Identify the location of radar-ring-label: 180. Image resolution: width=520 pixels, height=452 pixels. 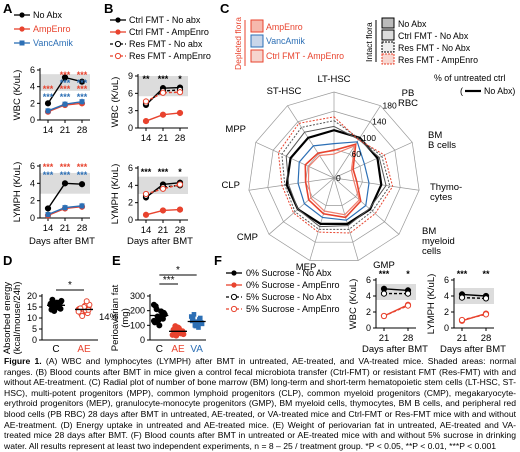
(389, 106).